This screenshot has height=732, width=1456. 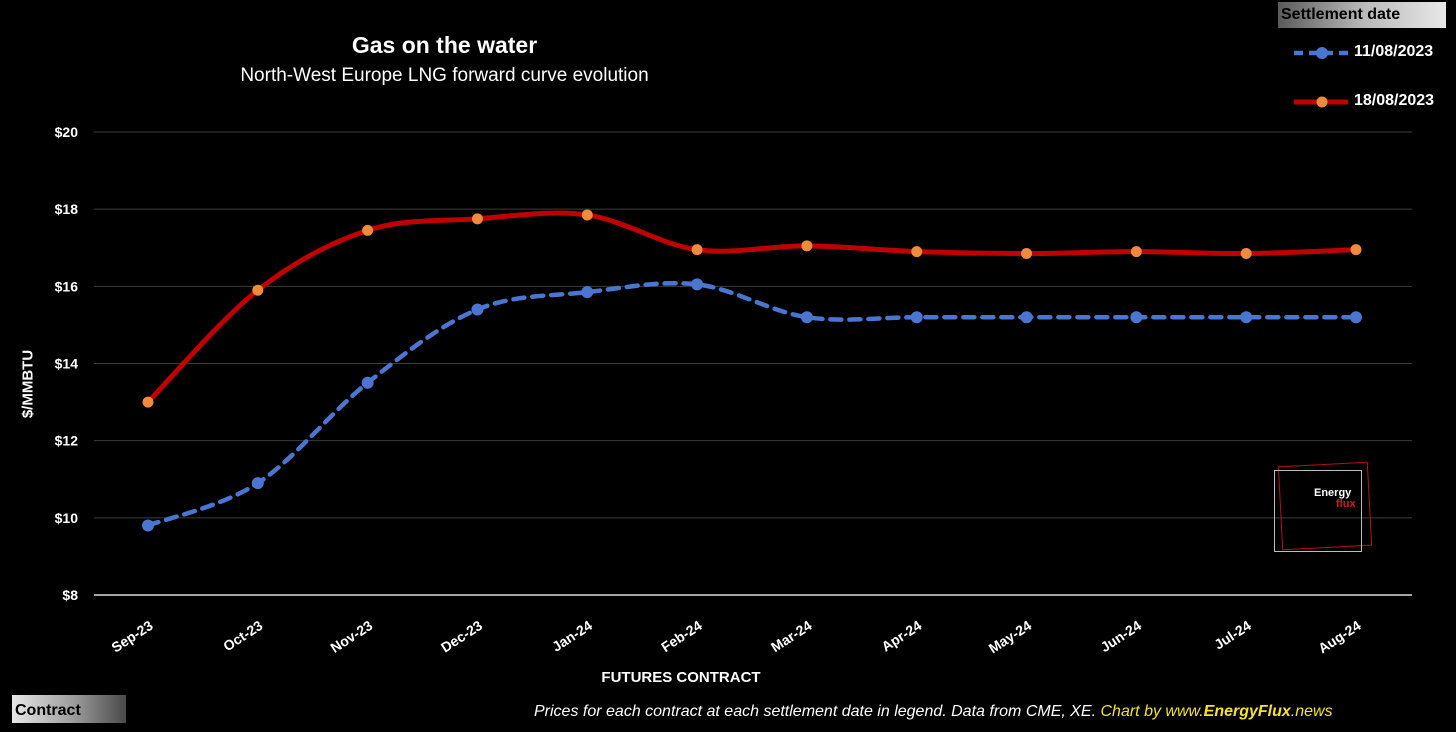 What do you see at coordinates (67, 286) in the screenshot?
I see `y-tick-label: $16` at bounding box center [67, 286].